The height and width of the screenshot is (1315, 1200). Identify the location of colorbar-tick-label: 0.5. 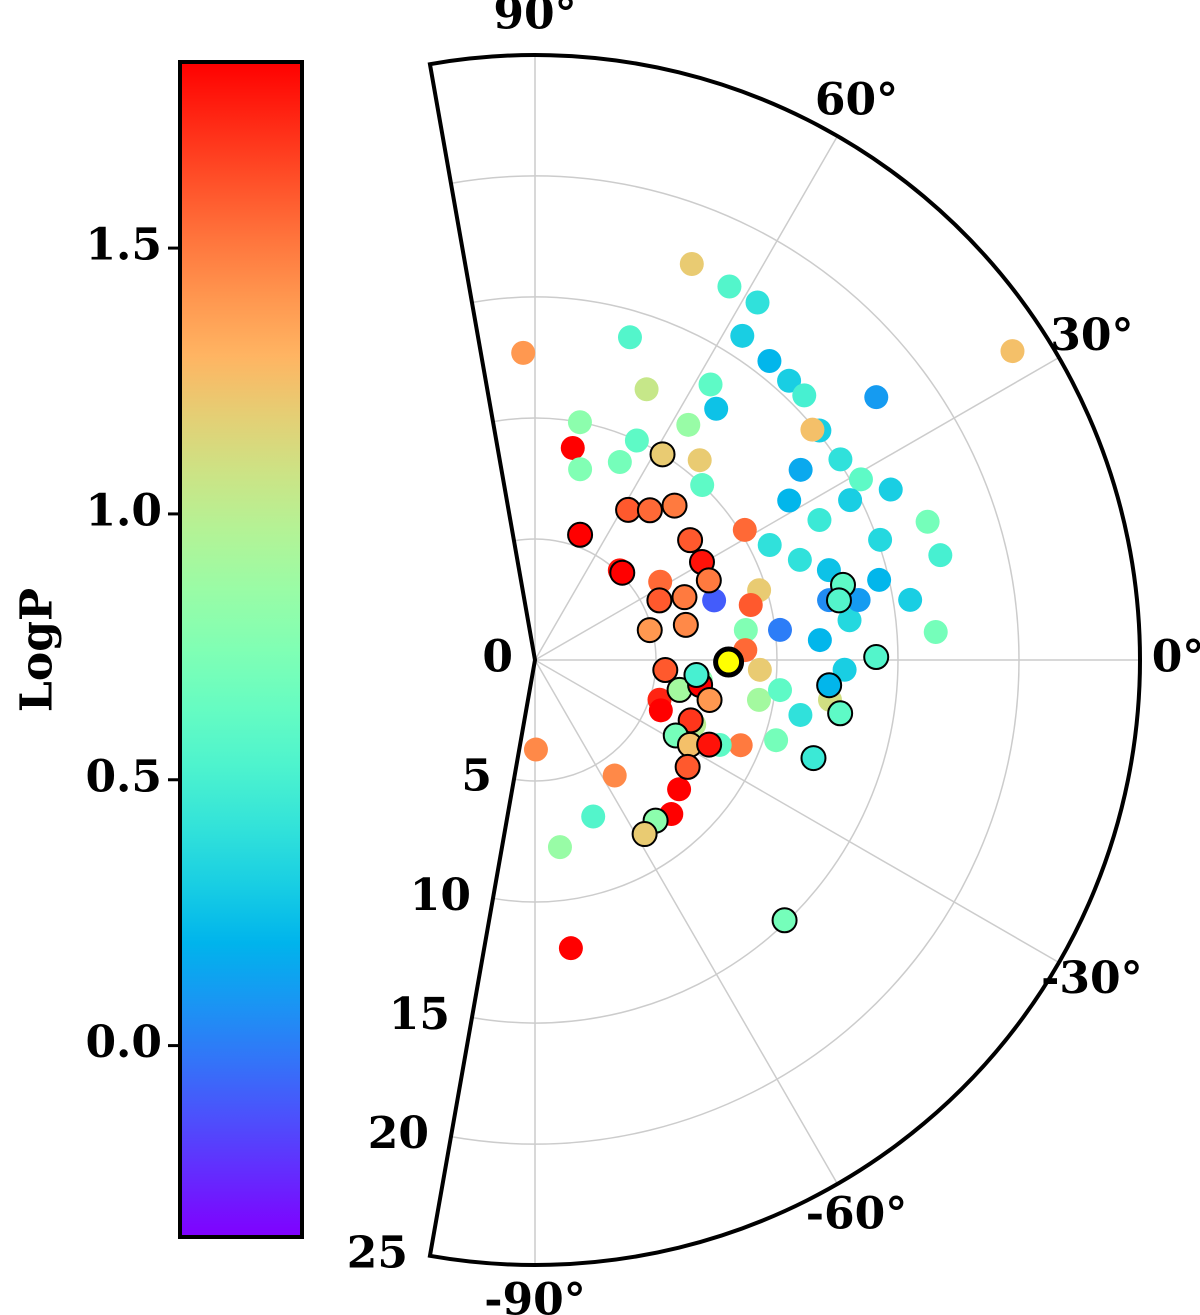
(123, 776).